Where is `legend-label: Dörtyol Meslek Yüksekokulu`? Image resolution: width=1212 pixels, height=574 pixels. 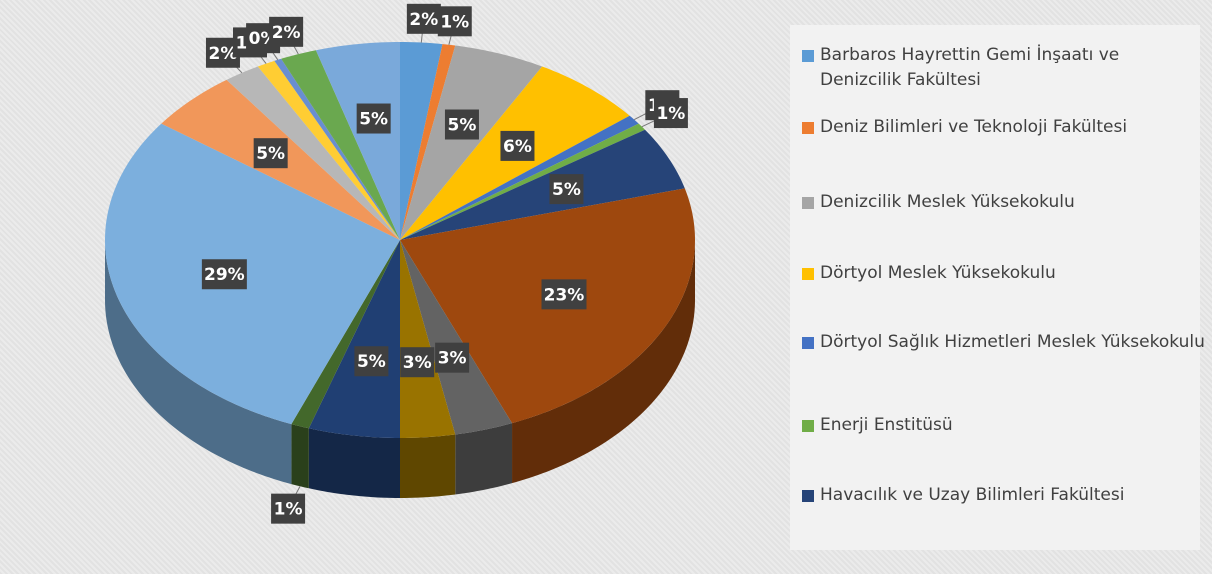 legend-label: Dörtyol Meslek Yüksekokulu is located at coordinates (938, 273).